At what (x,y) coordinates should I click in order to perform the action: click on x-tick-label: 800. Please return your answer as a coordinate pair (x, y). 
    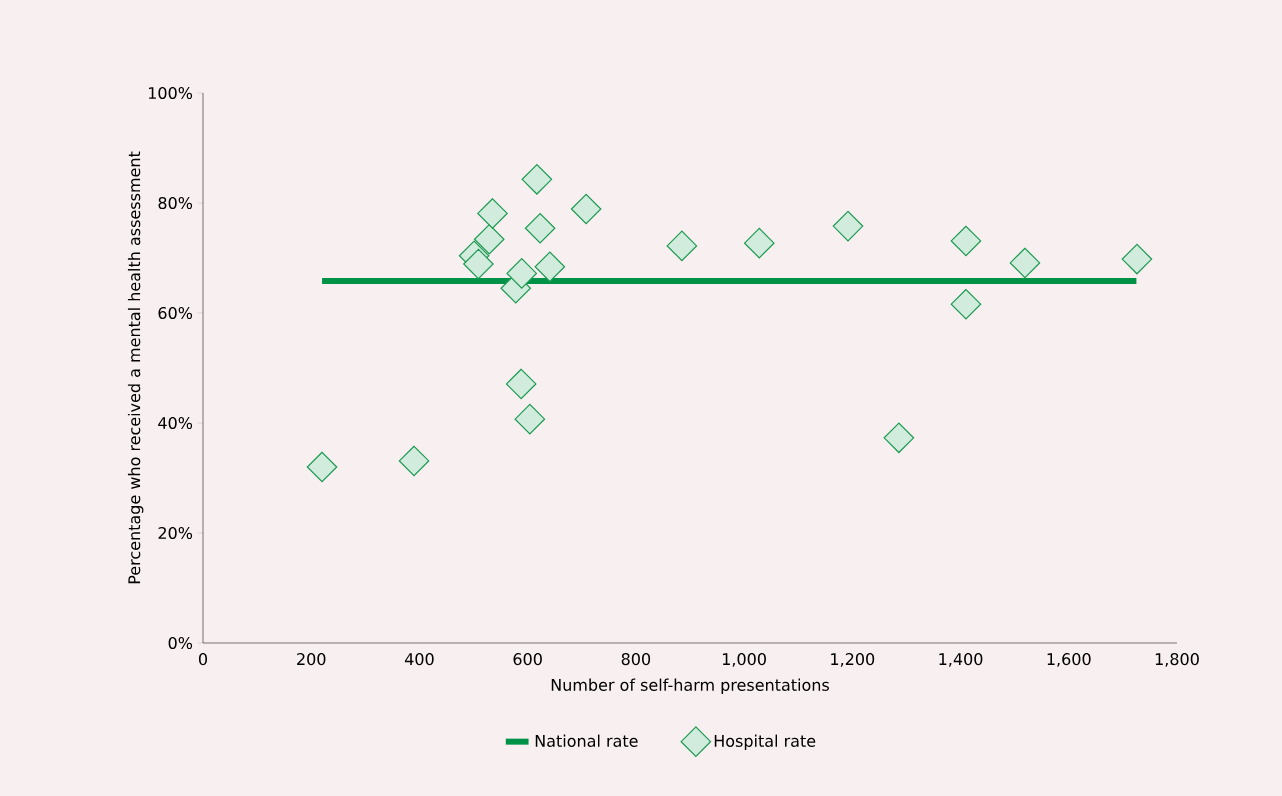
    Looking at the image, I should click on (636, 659).